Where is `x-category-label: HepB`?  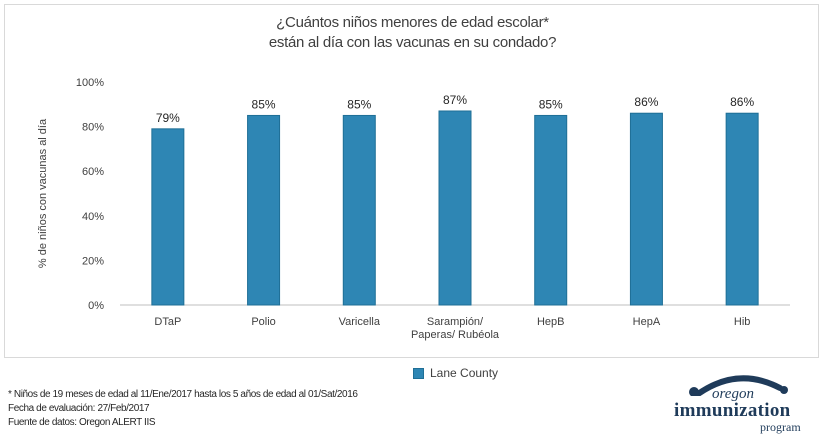 x-category-label: HepB is located at coordinates (551, 322).